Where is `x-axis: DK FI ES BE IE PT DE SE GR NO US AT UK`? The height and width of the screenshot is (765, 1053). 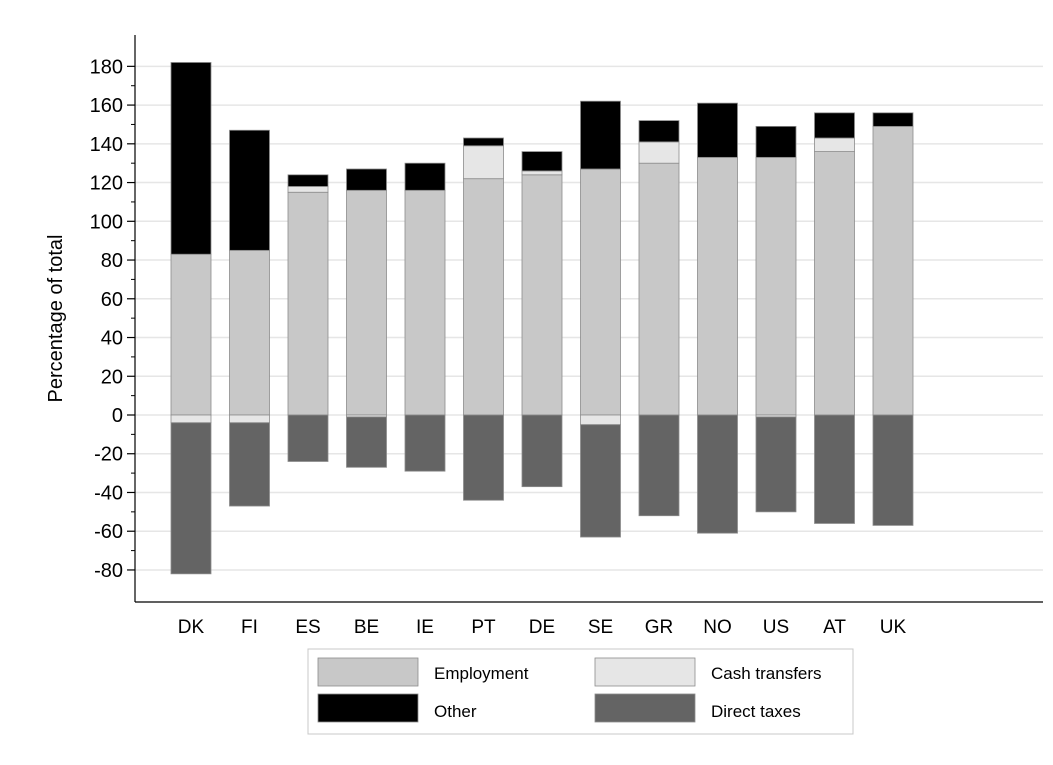 x-axis: DK FI ES BE IE PT DE SE GR NO US AT UK is located at coordinates (589, 619).